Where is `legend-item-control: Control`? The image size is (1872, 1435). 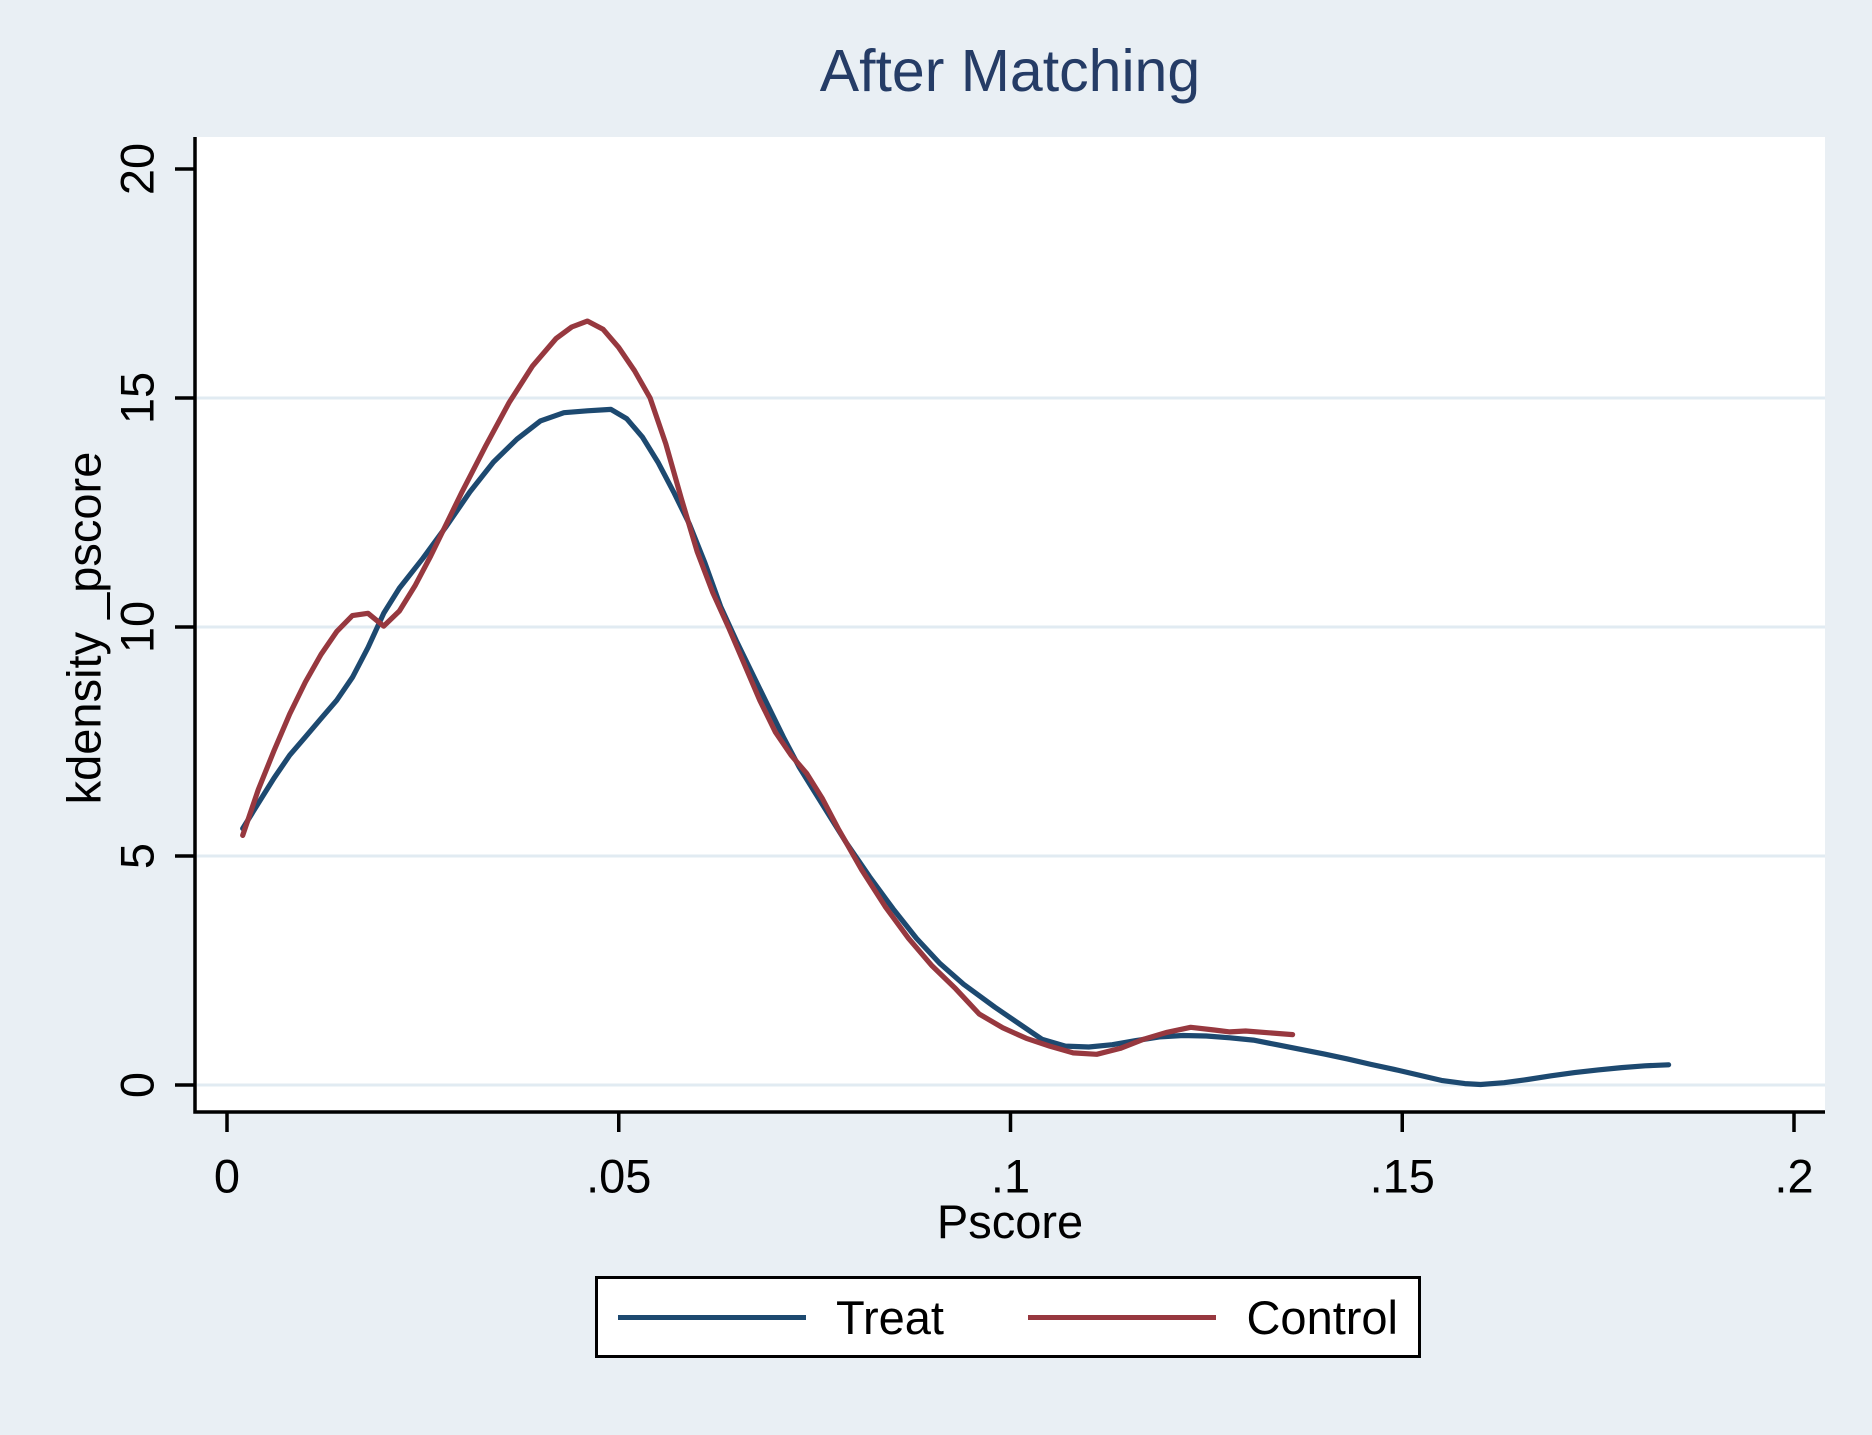
legend-item-control: Control is located at coordinates (1213, 1317).